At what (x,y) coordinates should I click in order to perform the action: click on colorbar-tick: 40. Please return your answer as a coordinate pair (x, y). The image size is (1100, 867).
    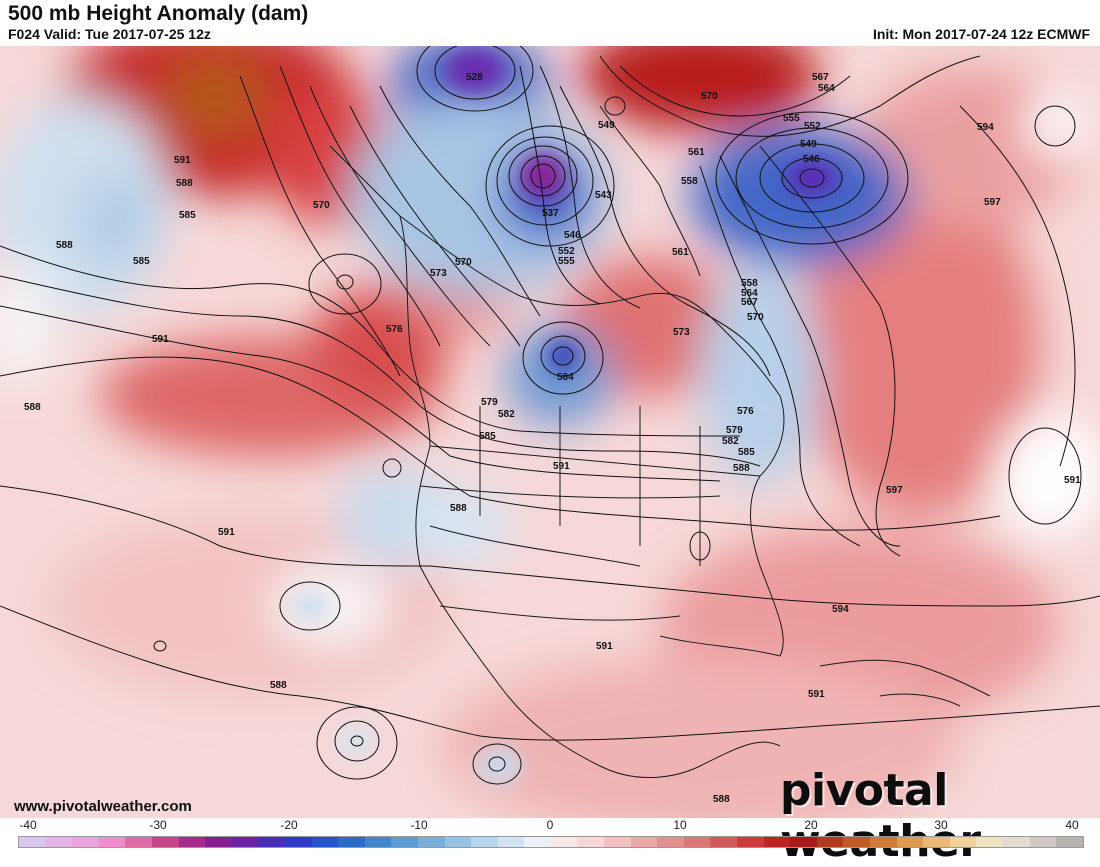
    Looking at the image, I should click on (1072, 825).